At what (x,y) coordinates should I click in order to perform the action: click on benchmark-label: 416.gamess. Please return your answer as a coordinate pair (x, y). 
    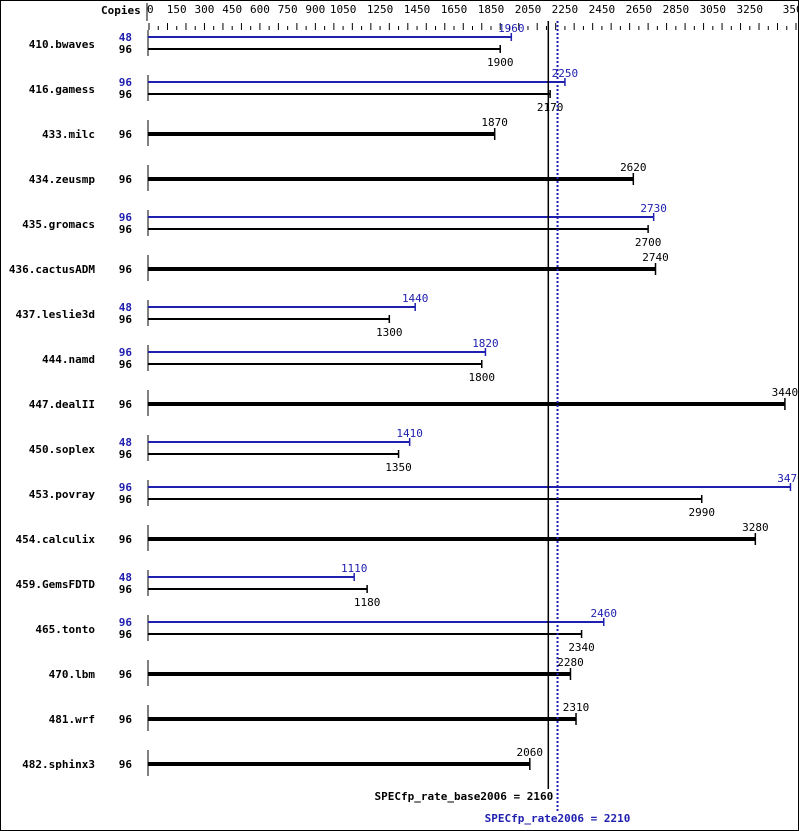
    Looking at the image, I should click on (62, 89).